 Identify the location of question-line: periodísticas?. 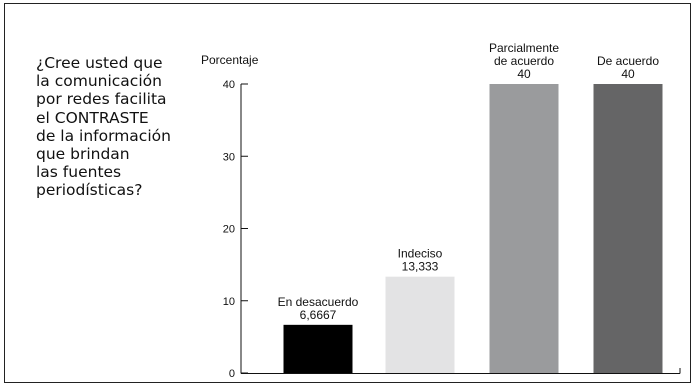
(89, 190).